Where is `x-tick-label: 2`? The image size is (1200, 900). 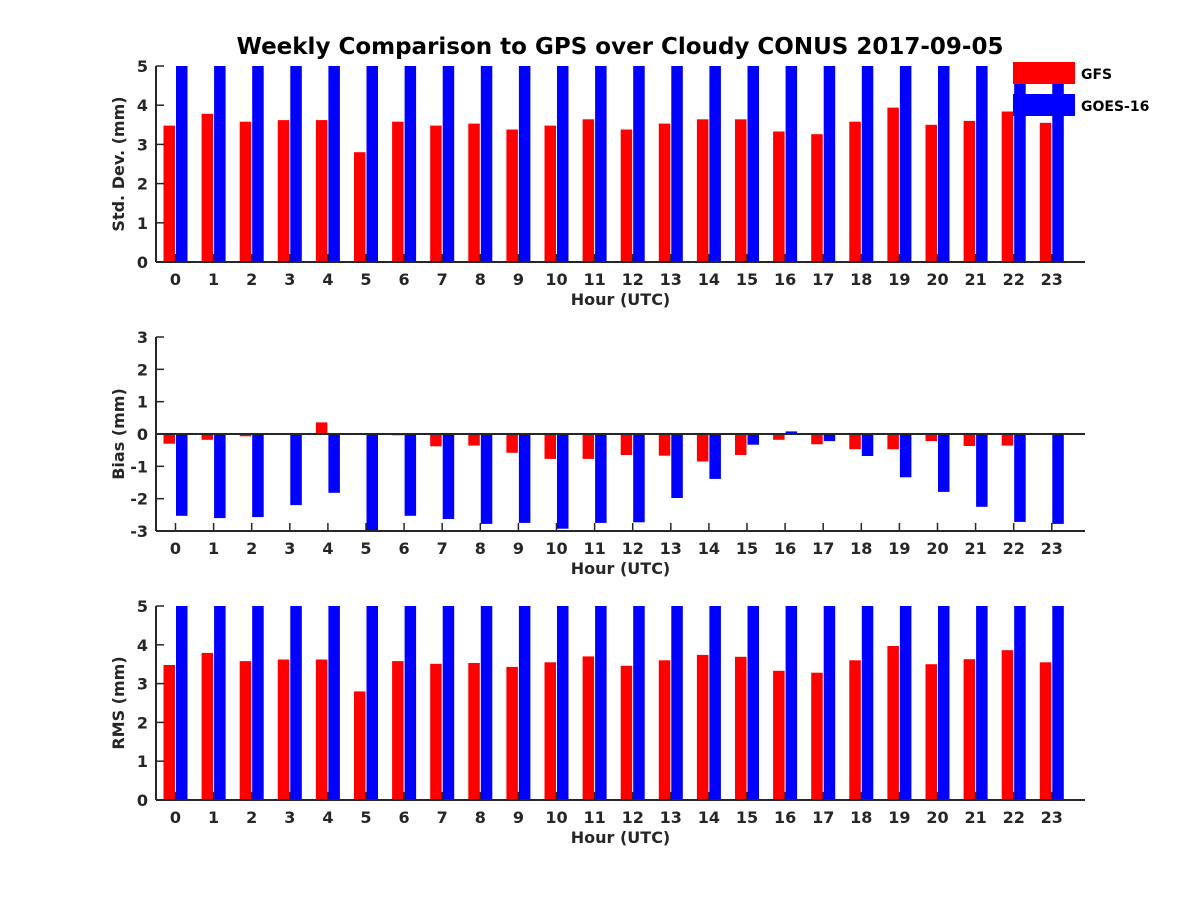
x-tick-label: 2 is located at coordinates (251, 548).